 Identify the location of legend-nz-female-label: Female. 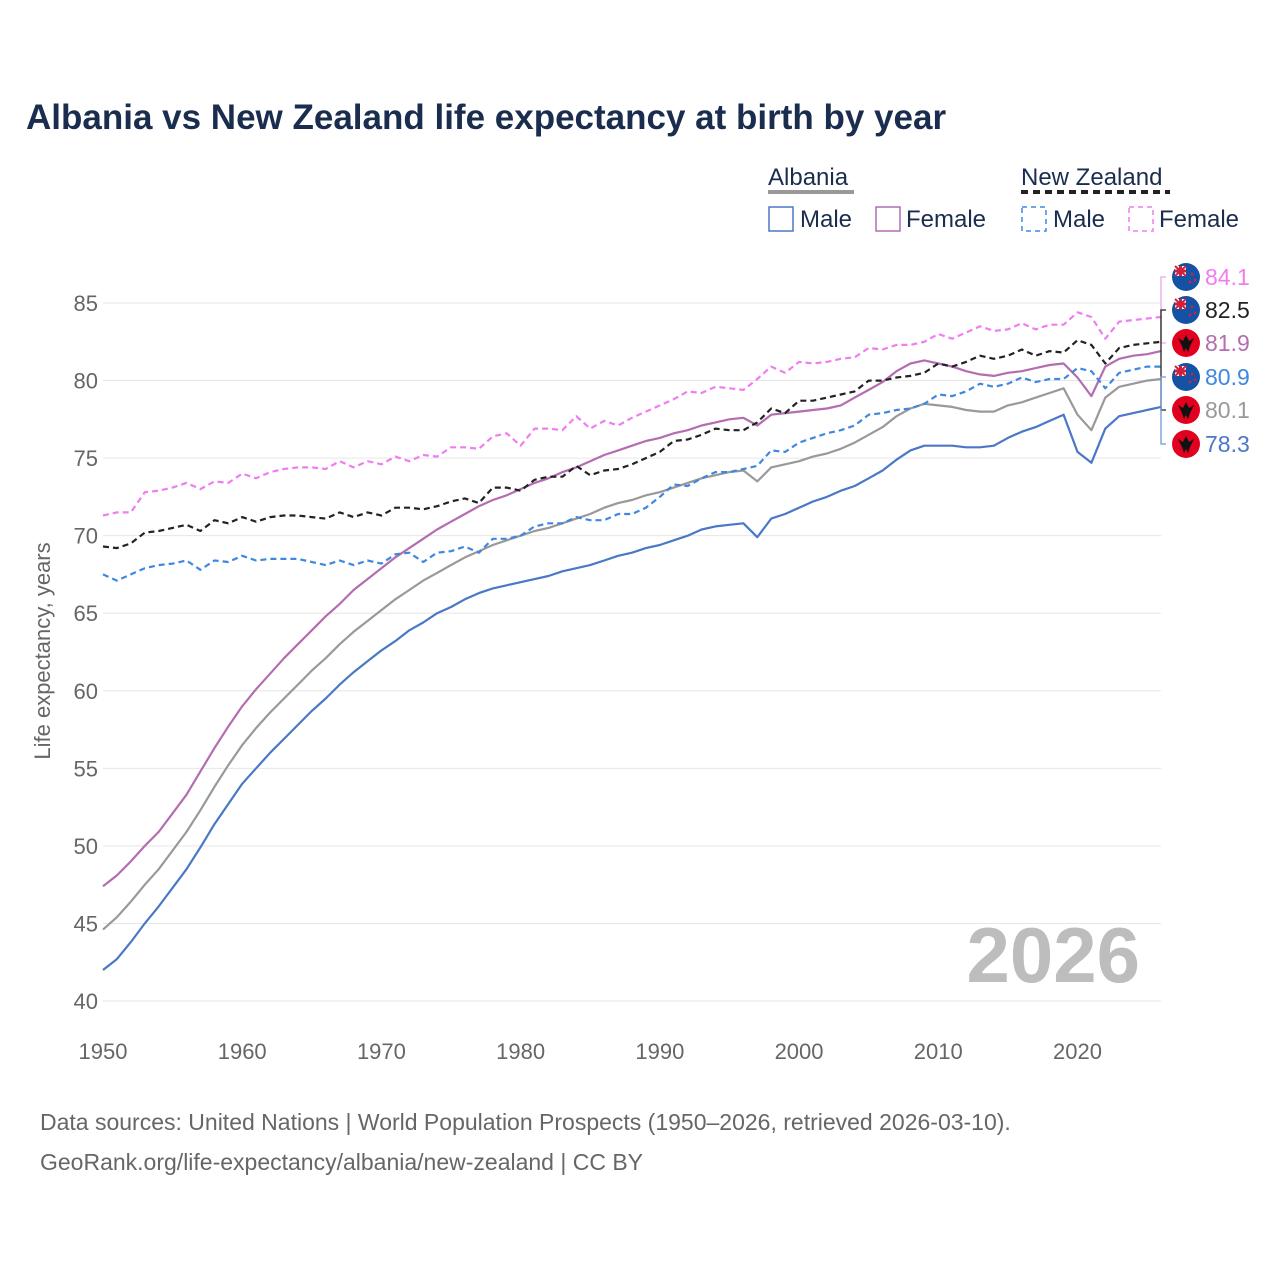
(1199, 219).